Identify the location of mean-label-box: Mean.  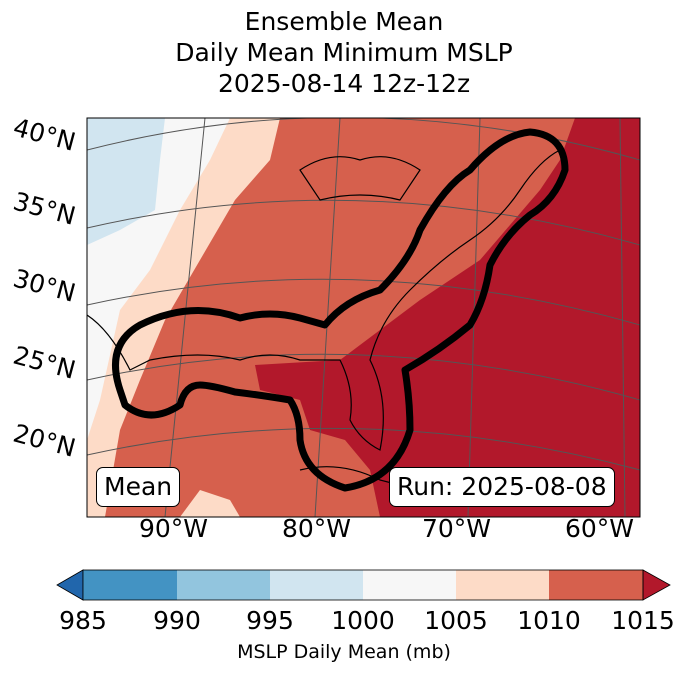
(138, 487).